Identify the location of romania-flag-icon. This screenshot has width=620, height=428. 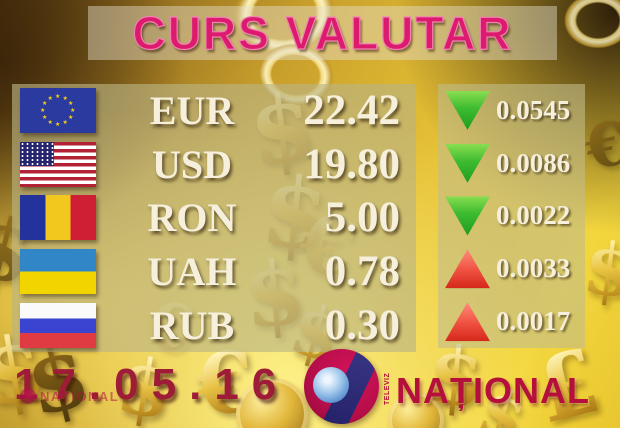
(58, 218).